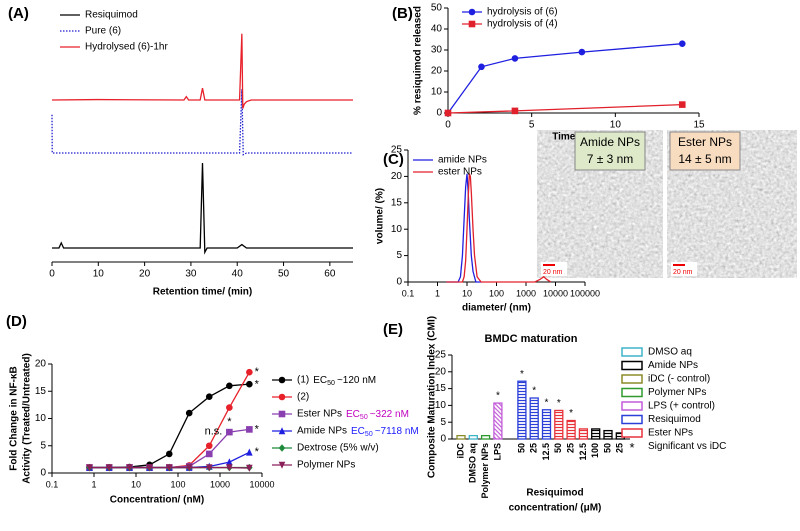 The height and width of the screenshot is (531, 800). I want to click on panel-label: (E), so click(393, 329).